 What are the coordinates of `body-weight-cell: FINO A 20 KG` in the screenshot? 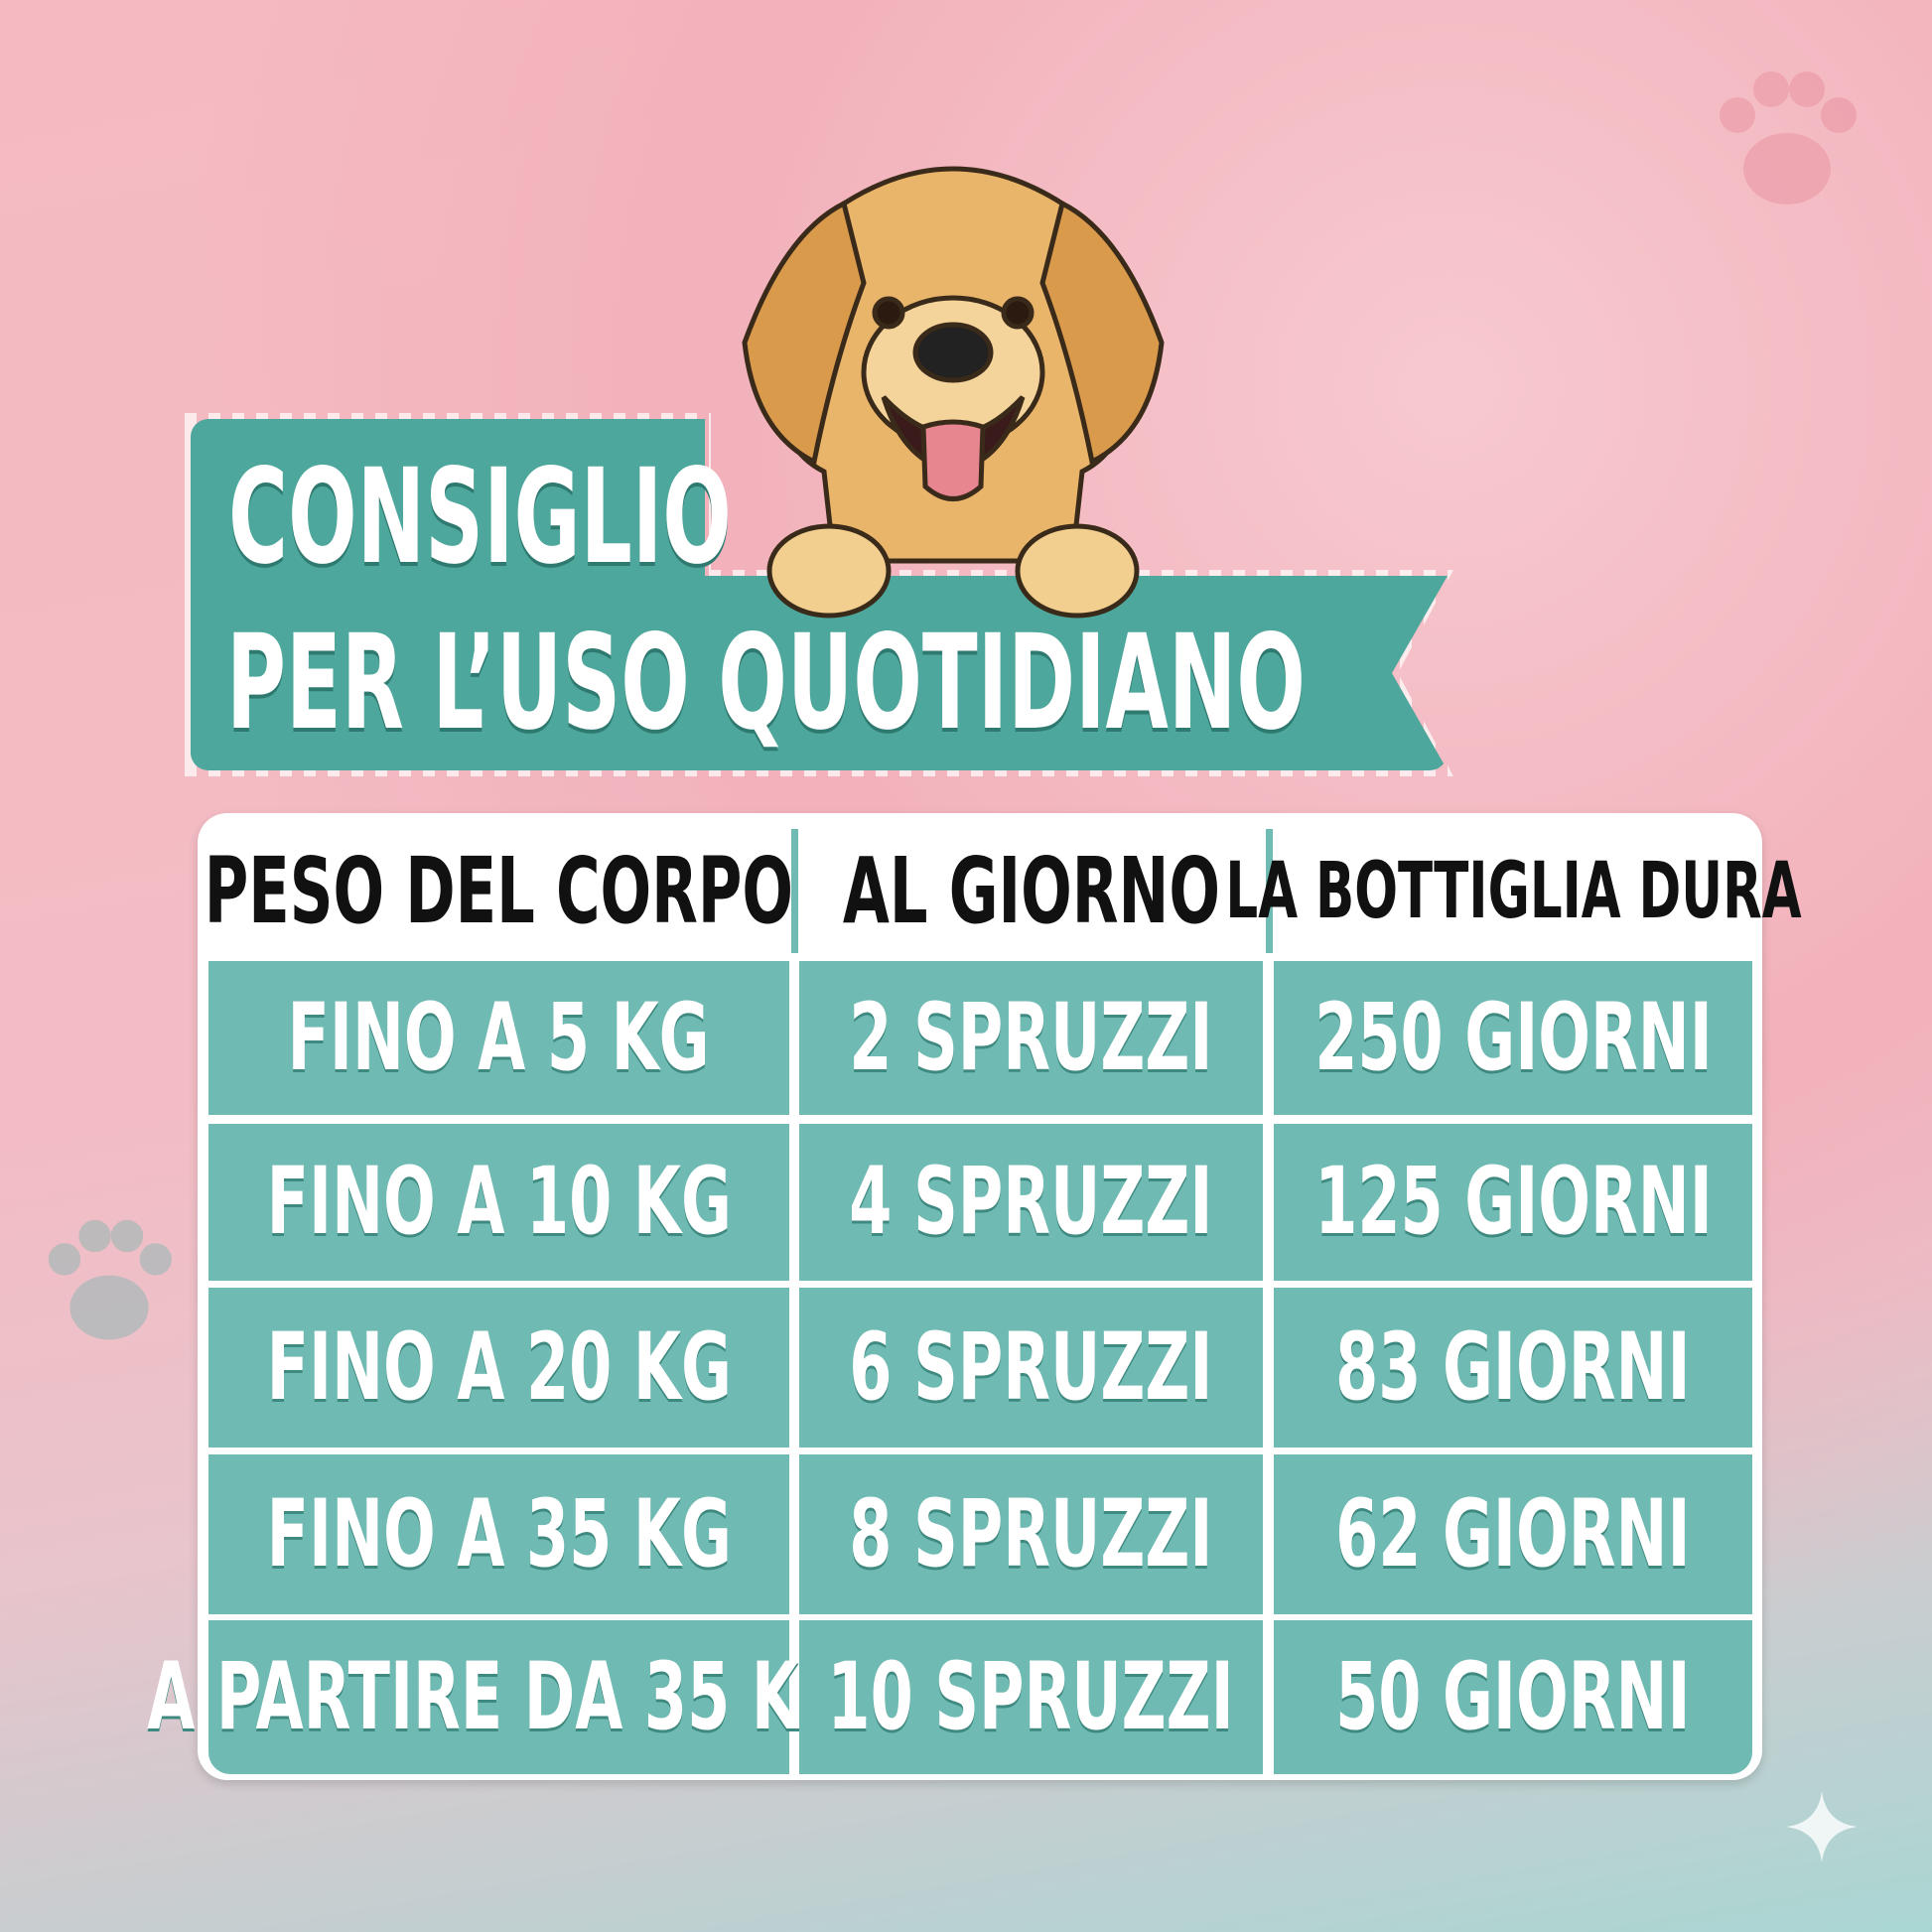 It's located at (499, 1368).